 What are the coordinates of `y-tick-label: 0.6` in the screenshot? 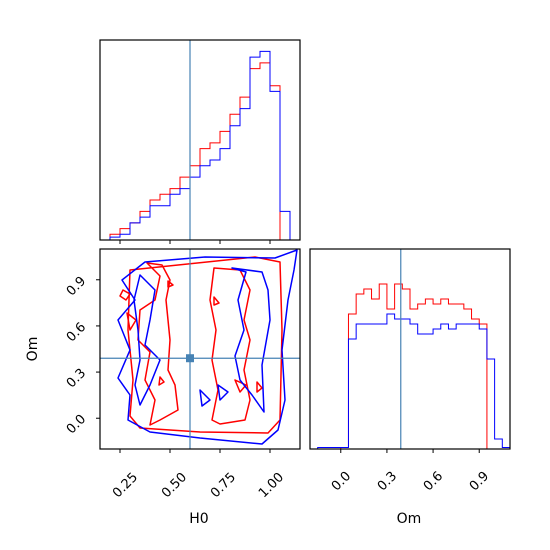 It's located at (76, 332).